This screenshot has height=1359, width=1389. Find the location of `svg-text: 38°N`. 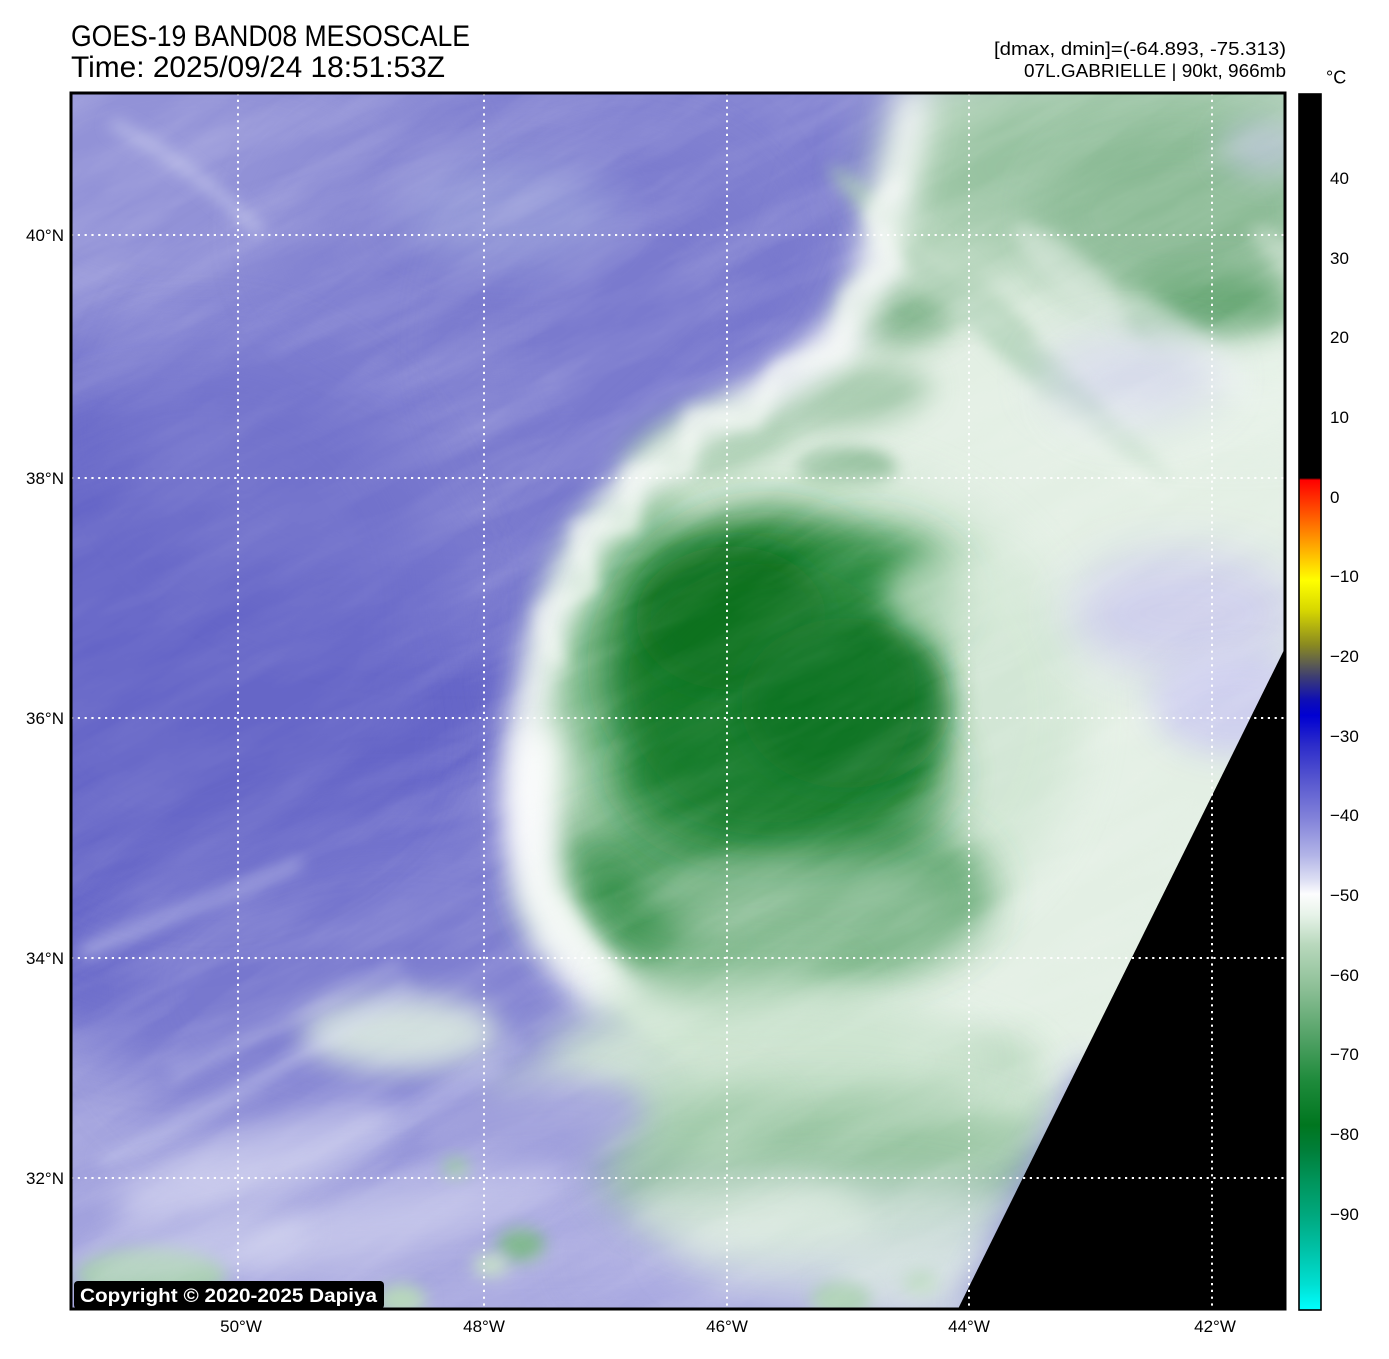

svg-text: 38°N is located at coordinates (45, 478).